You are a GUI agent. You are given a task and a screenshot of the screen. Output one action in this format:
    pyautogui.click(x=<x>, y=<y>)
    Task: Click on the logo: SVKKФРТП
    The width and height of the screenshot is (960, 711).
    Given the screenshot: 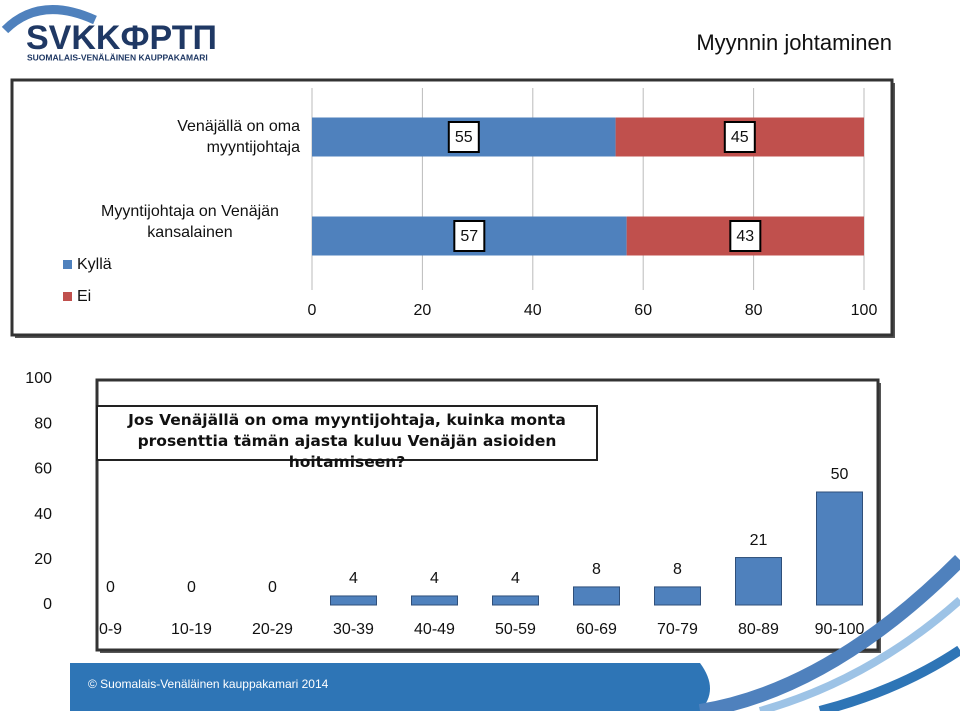 What is the action you would take?
    pyautogui.click(x=121, y=38)
    